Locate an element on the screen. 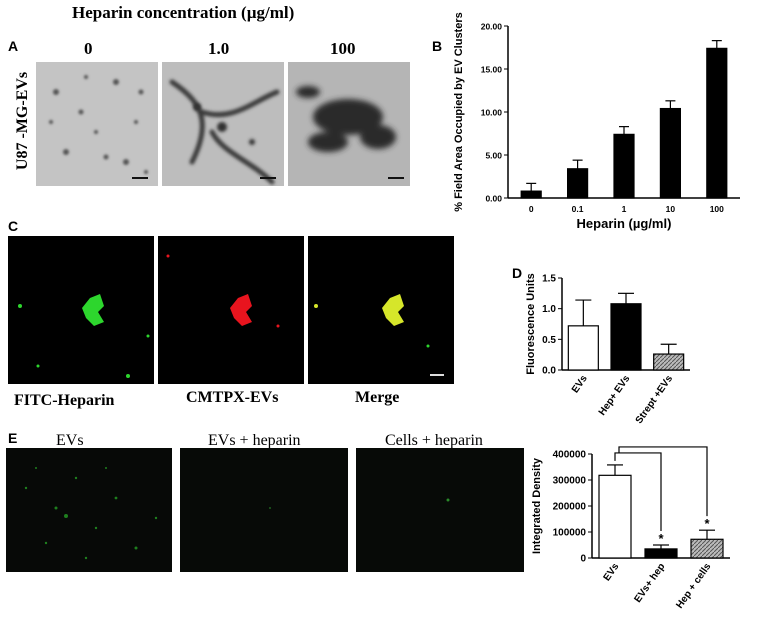 This screenshot has width=762, height=618. y-tick-label: 0.00 is located at coordinates (493, 199).